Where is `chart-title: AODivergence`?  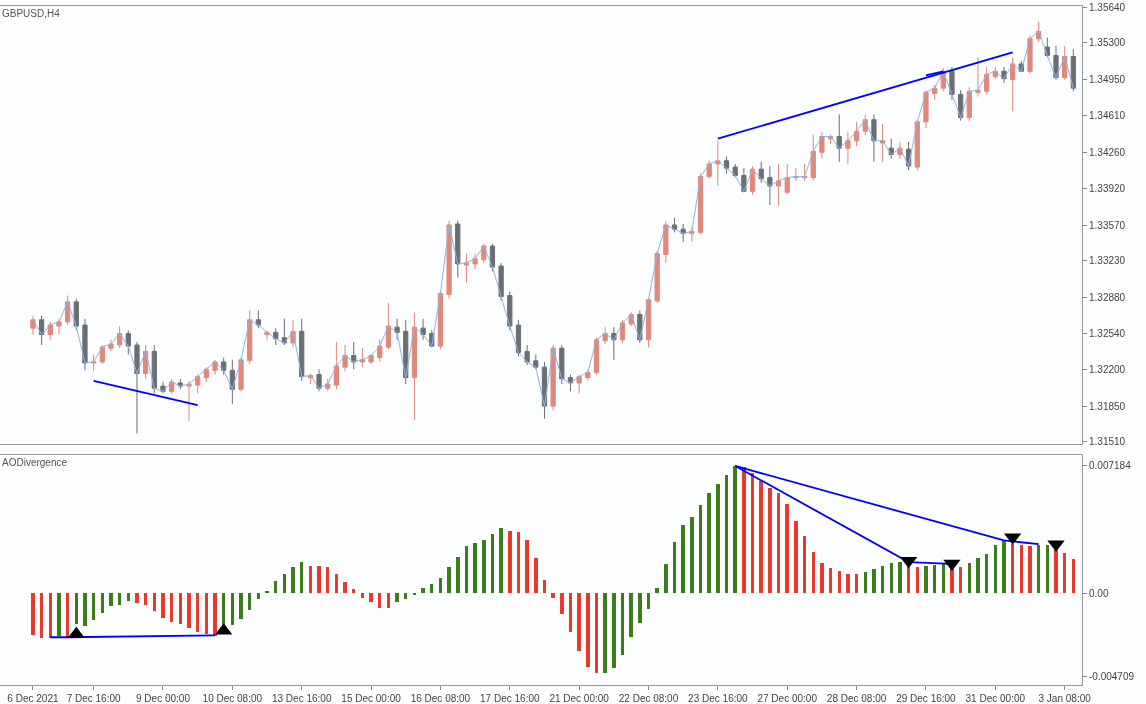
chart-title: AODivergence is located at coordinates (35, 462).